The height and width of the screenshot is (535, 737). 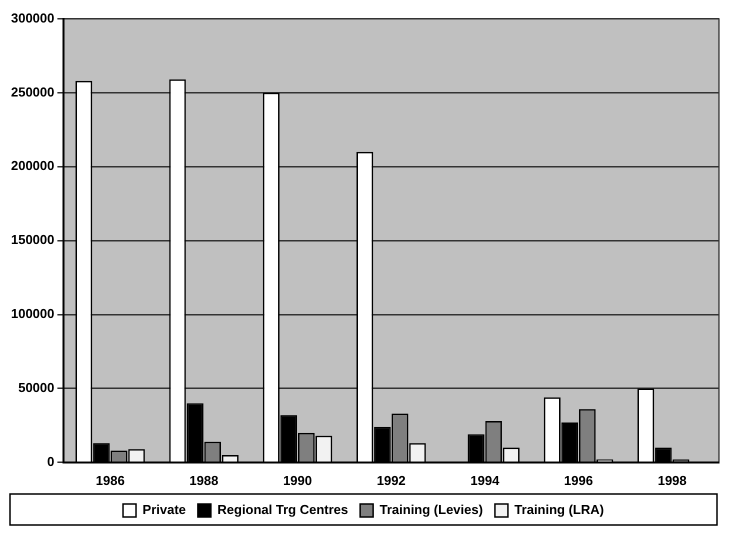 I want to click on y-tick-label: 300000, so click(x=32, y=18).